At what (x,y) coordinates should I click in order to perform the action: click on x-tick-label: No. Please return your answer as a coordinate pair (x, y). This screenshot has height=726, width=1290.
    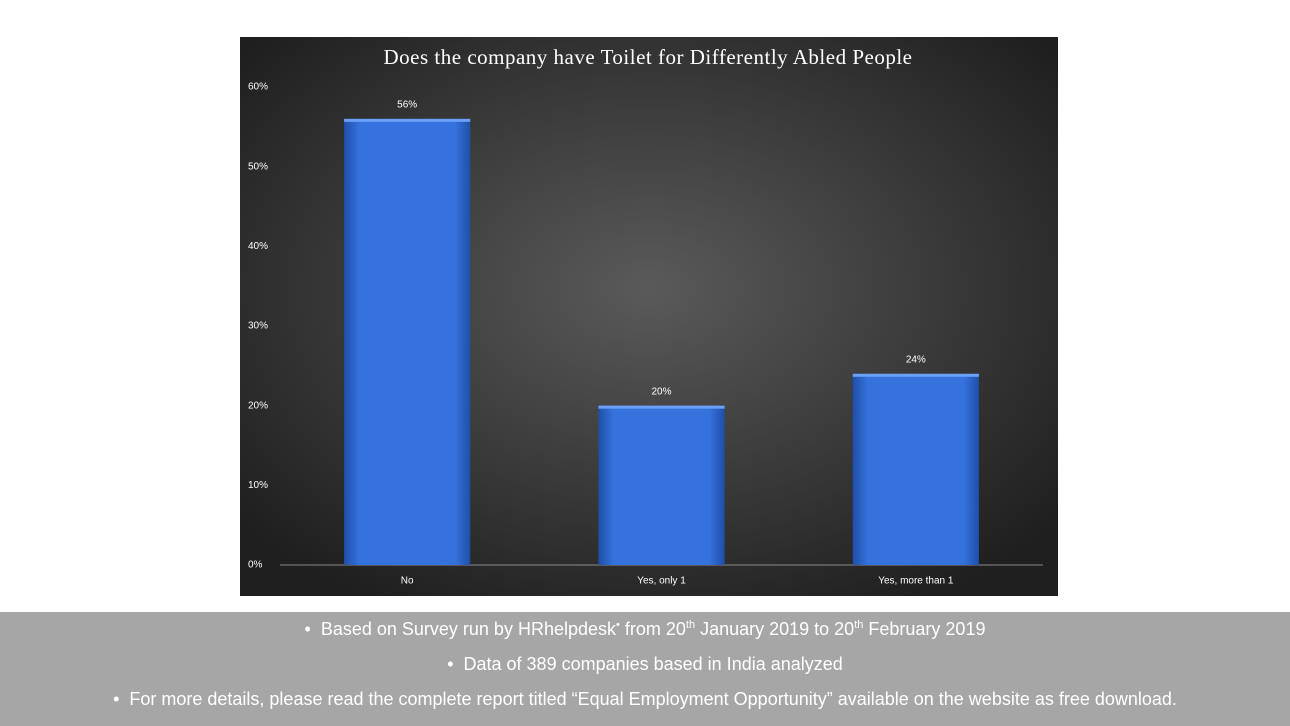
    Looking at the image, I should click on (407, 581).